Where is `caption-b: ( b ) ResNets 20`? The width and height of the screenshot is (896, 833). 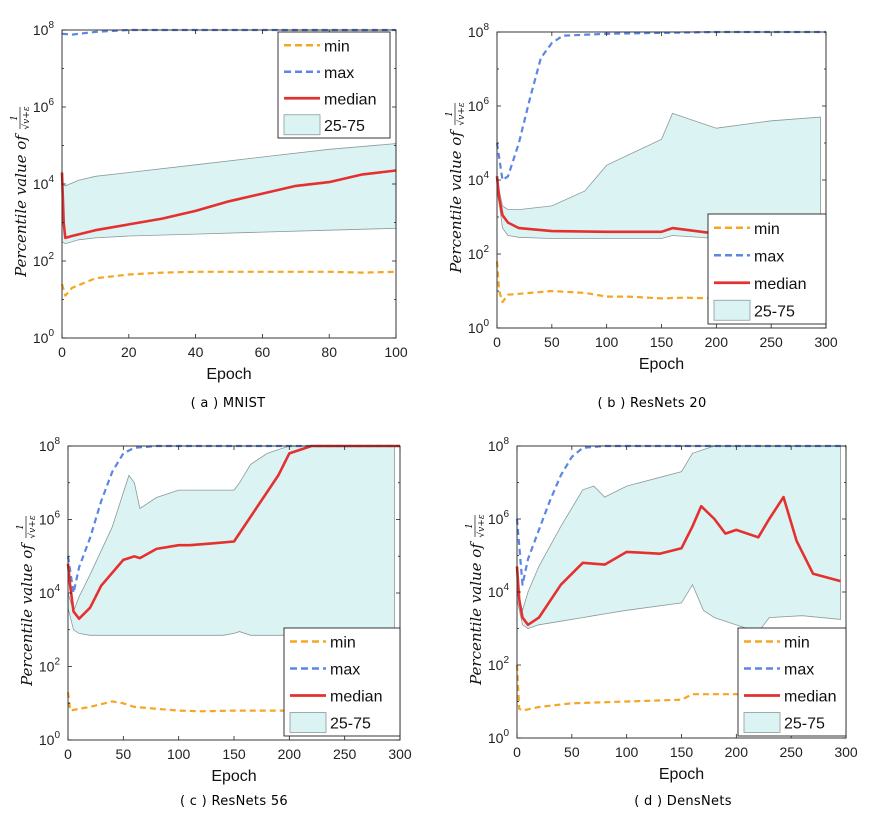 caption-b: ( b ) ResNets 20 is located at coordinates (652, 403).